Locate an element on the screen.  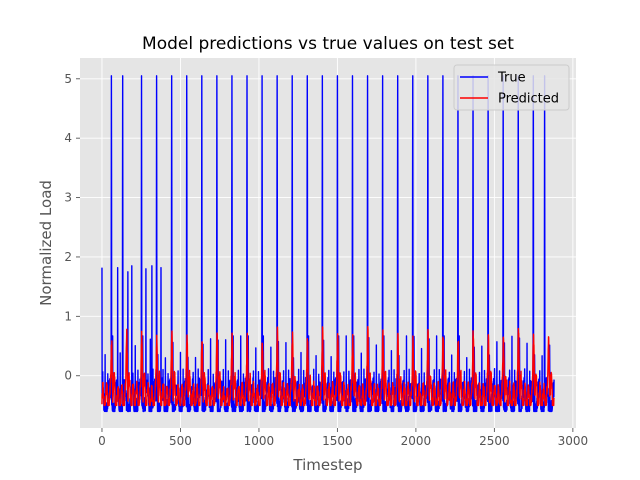
y-tick-label: 4 is located at coordinates (68, 138).